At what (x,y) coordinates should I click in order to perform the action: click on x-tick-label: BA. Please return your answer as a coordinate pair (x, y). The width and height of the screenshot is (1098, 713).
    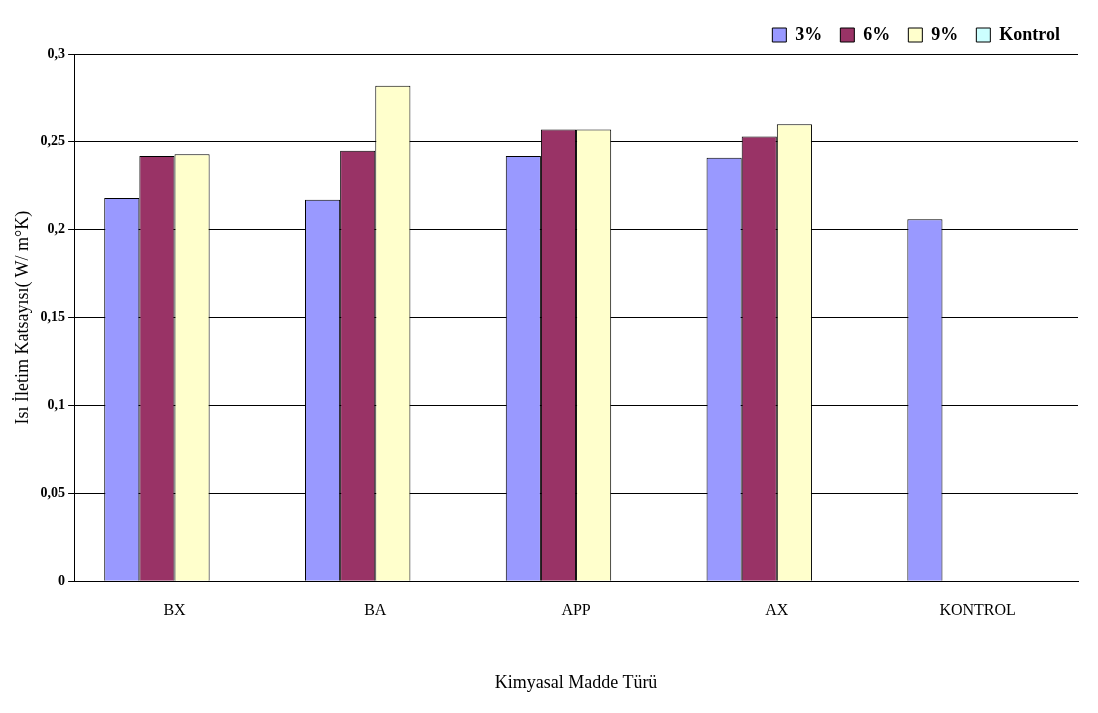
    Looking at the image, I should click on (375, 609).